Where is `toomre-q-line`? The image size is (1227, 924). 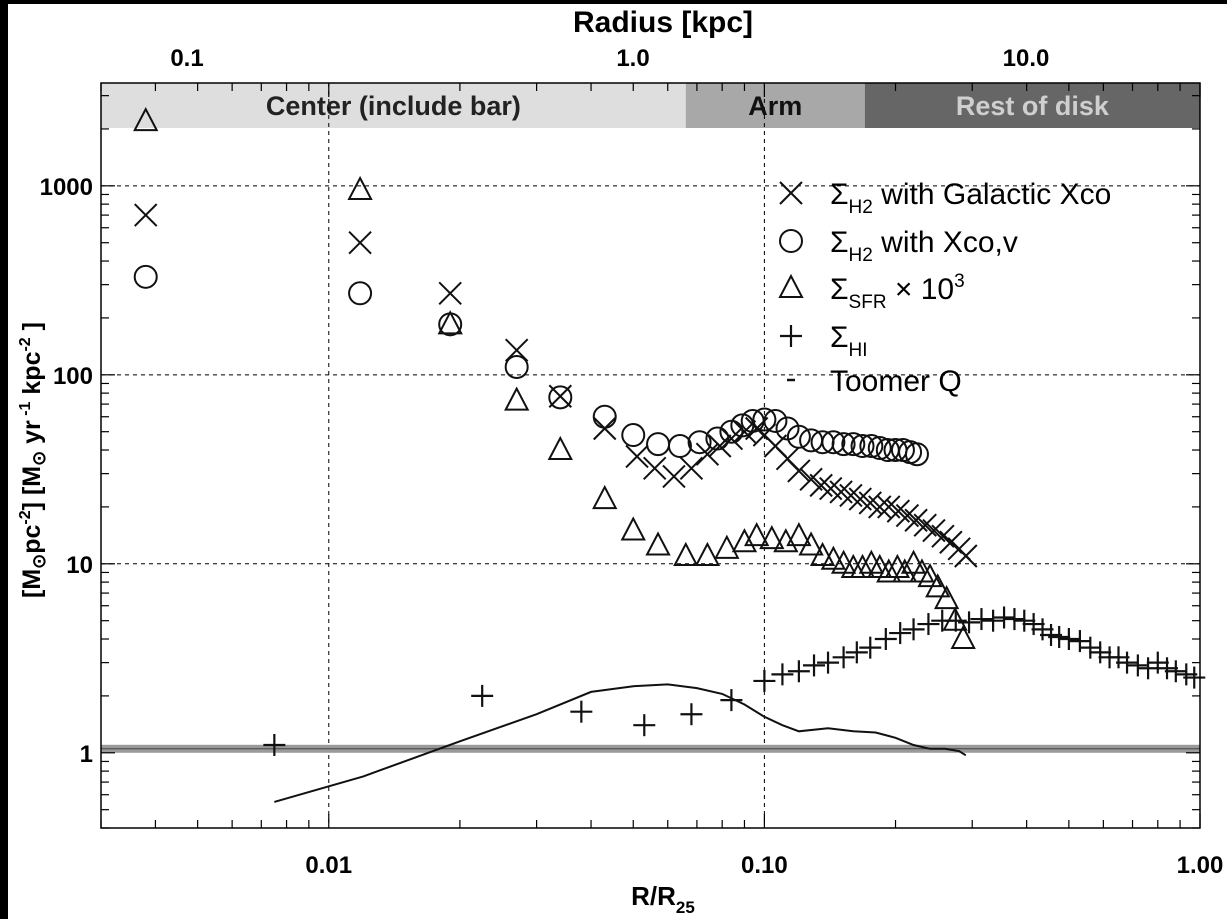 toomre-q-line is located at coordinates (620, 743).